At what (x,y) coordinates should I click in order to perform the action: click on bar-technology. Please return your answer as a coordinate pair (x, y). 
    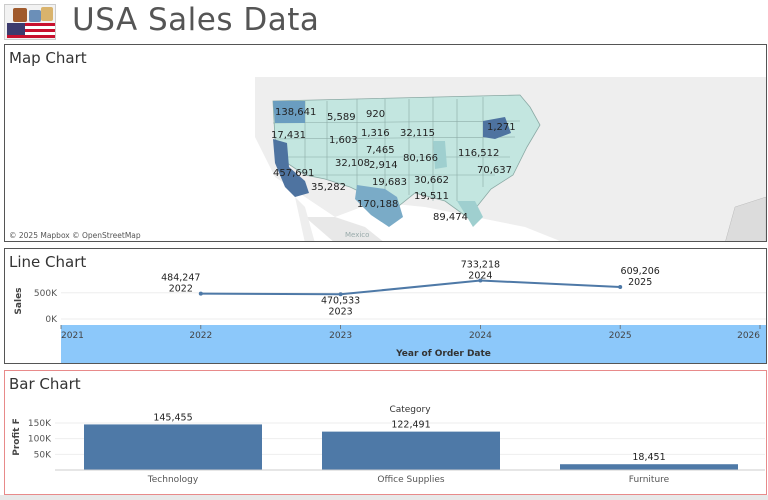
    Looking at the image, I should click on (173, 447).